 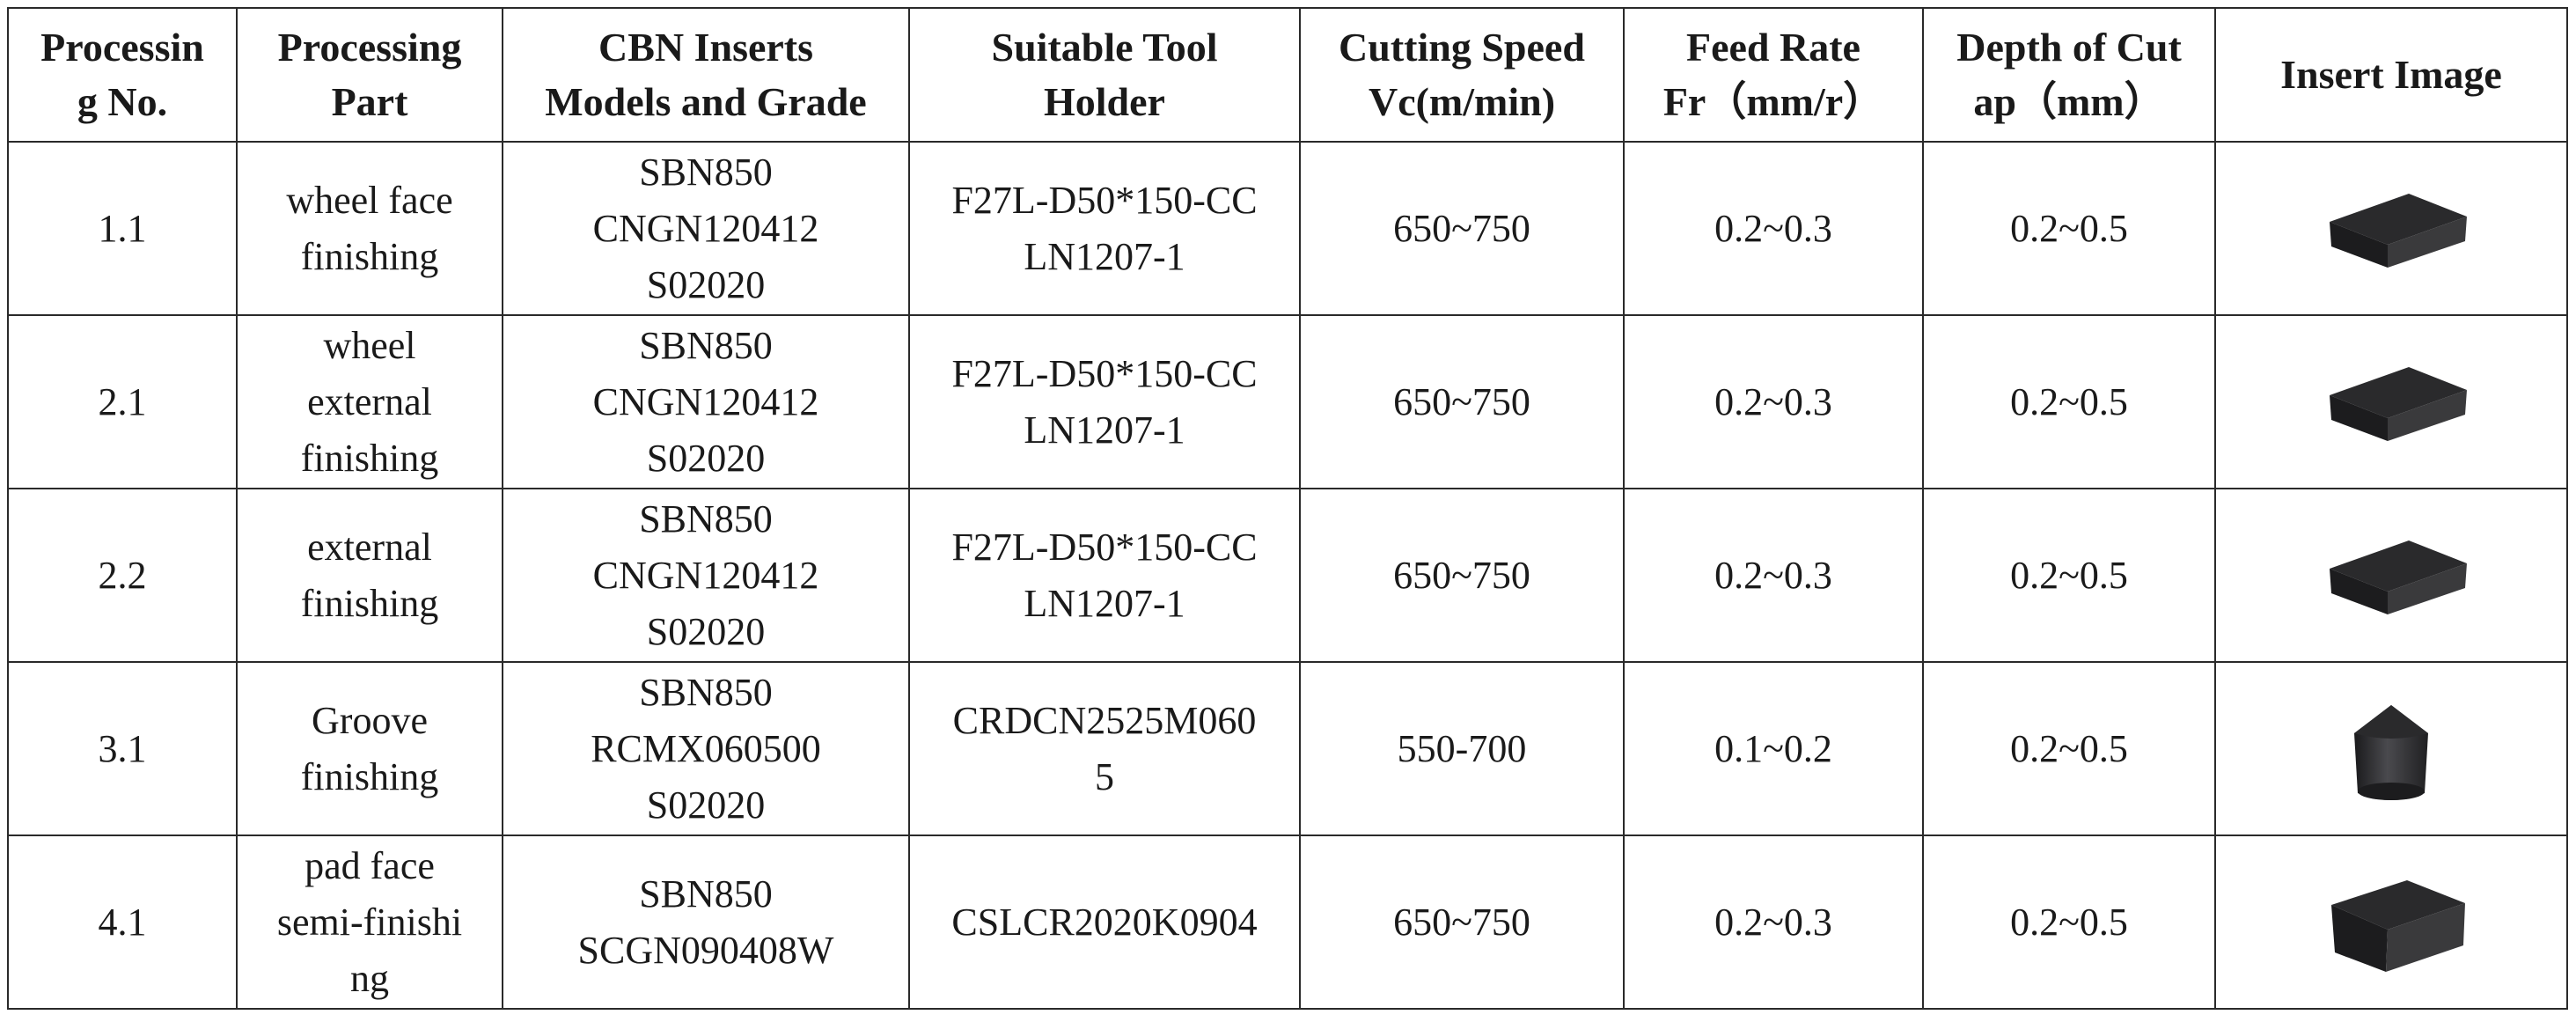 What do you see at coordinates (369, 345) in the screenshot?
I see `cell-line: wheel` at bounding box center [369, 345].